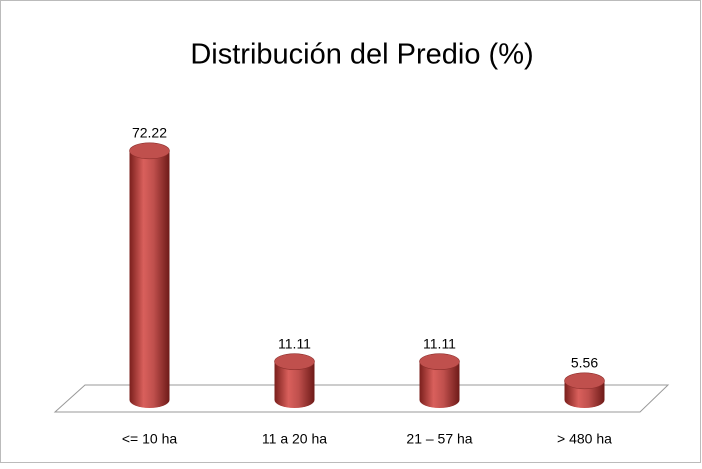 This screenshot has height=469, width=702. What do you see at coordinates (584, 439) in the screenshot?
I see `x-tick-label: > 480 ha` at bounding box center [584, 439].